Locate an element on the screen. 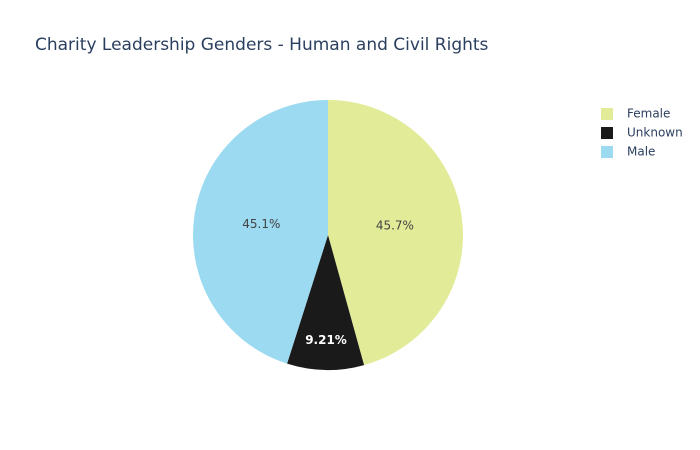  legend-label: Unknown is located at coordinates (655, 133).